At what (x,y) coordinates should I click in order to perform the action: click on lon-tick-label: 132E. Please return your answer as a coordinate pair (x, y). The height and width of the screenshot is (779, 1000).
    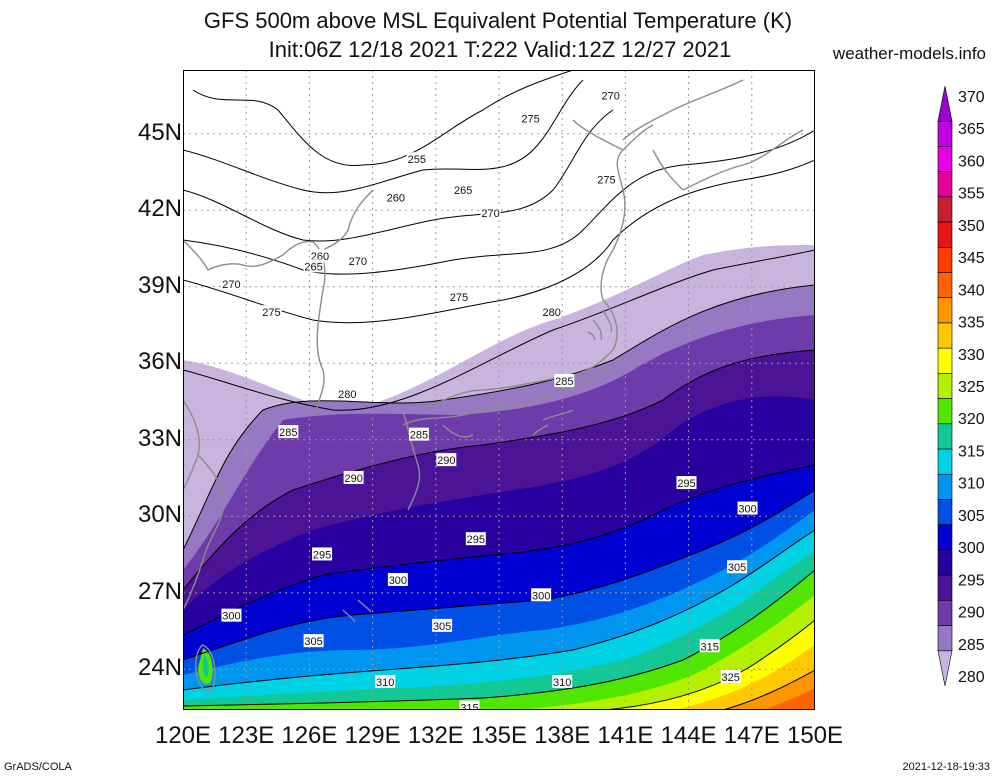
    Looking at the image, I should click on (435, 735).